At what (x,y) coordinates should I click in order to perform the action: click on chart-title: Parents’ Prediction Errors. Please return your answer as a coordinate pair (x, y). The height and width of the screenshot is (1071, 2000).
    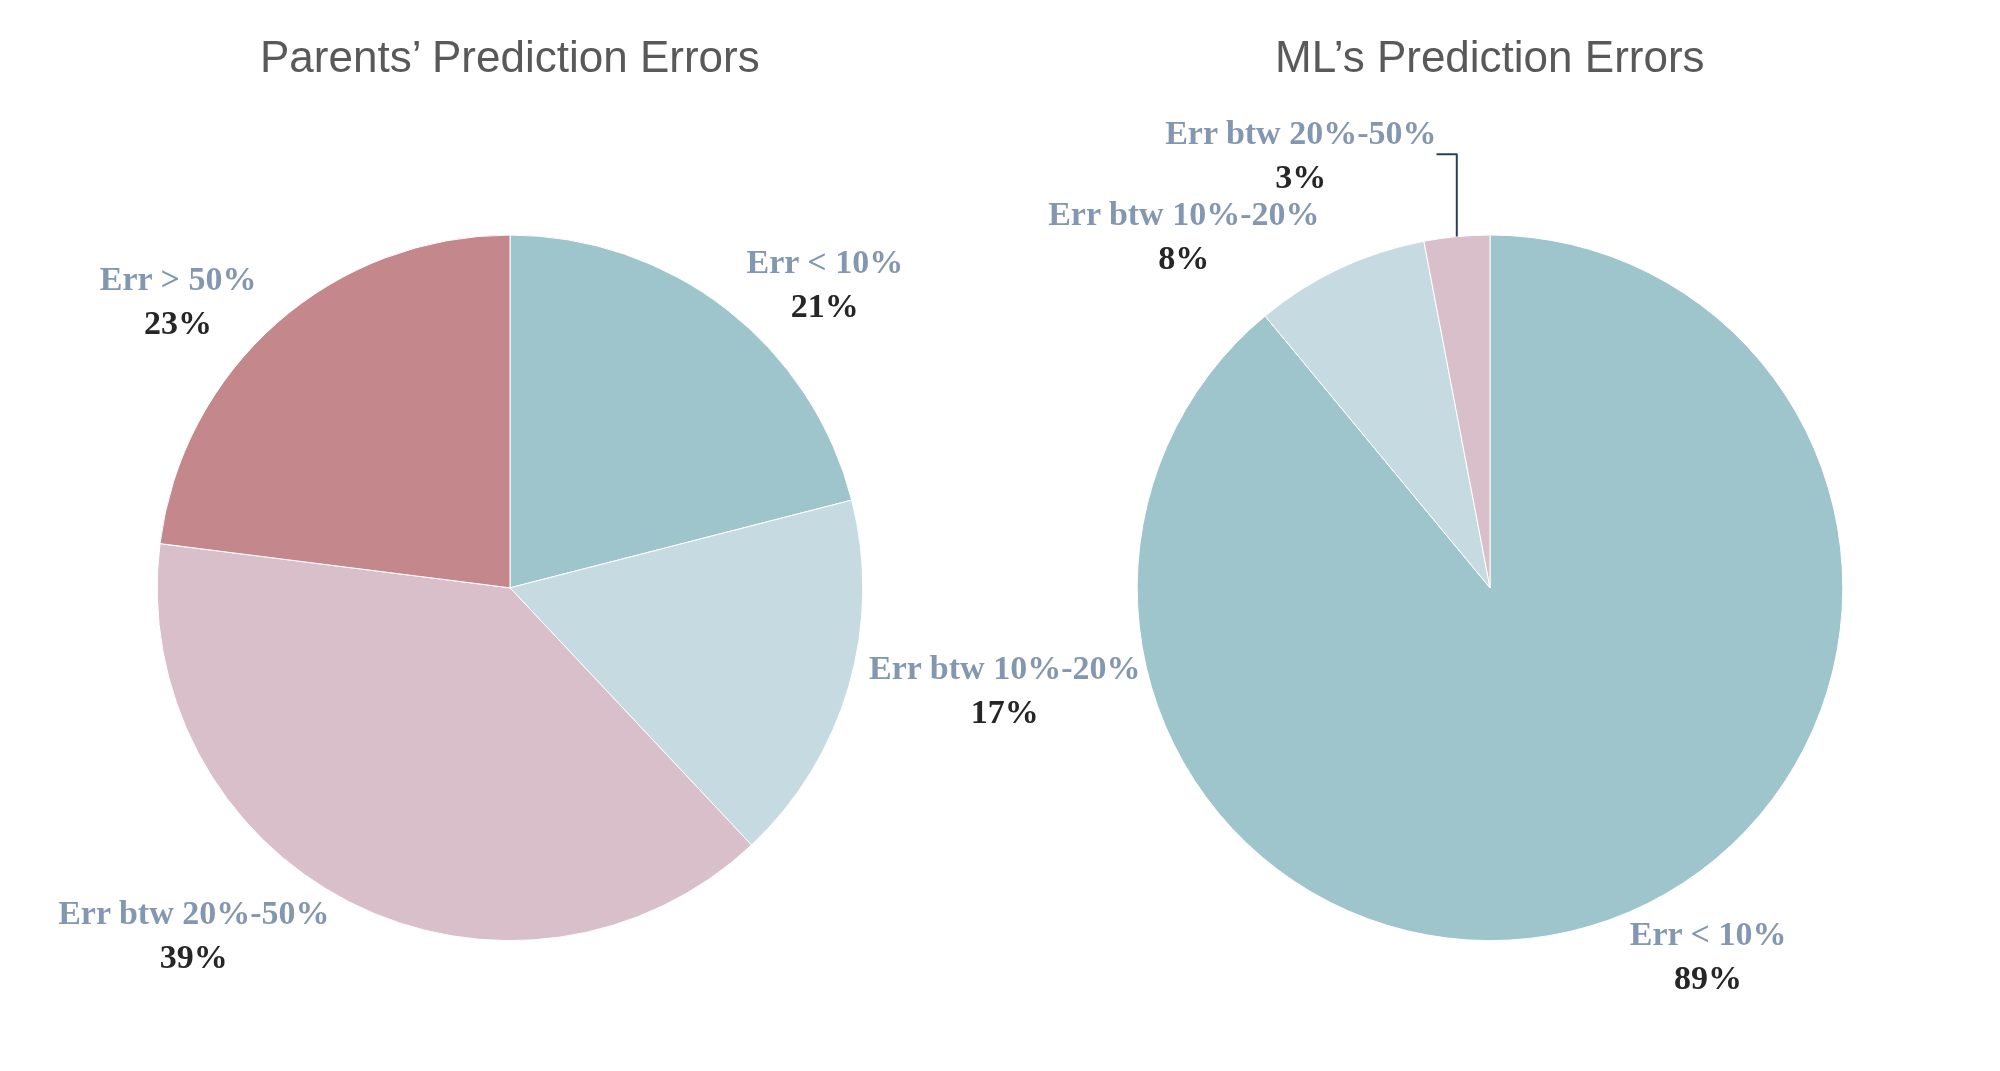
    Looking at the image, I should click on (510, 56).